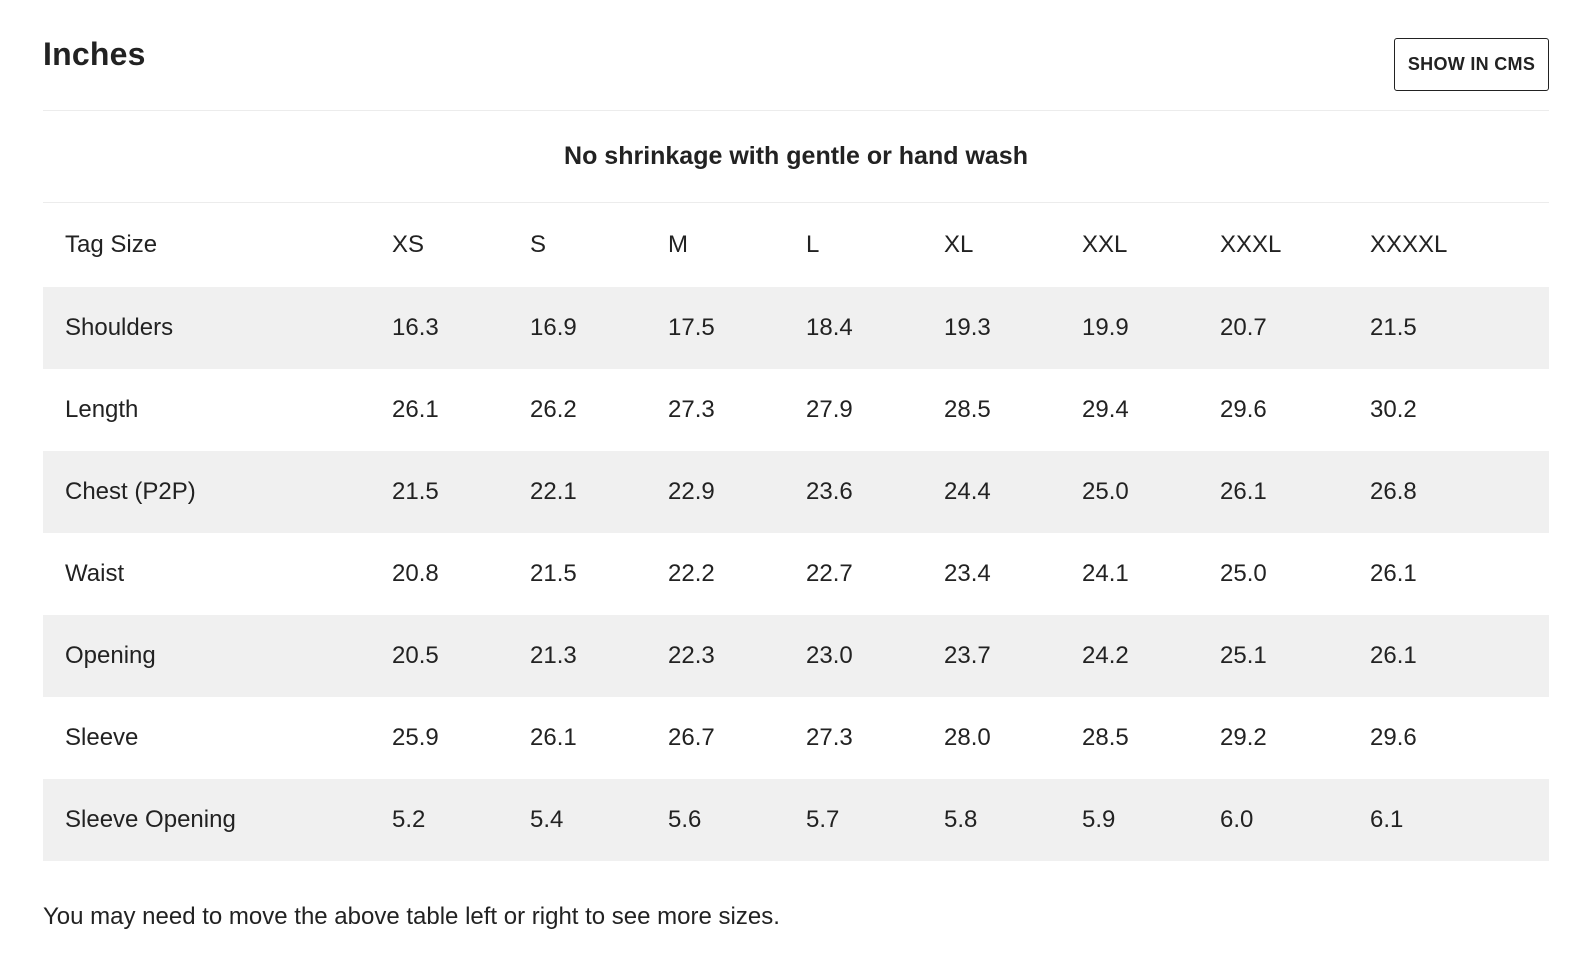 Image resolution: width=1592 pixels, height=972 pixels. I want to click on measurement-value: 5.4, so click(547, 819).